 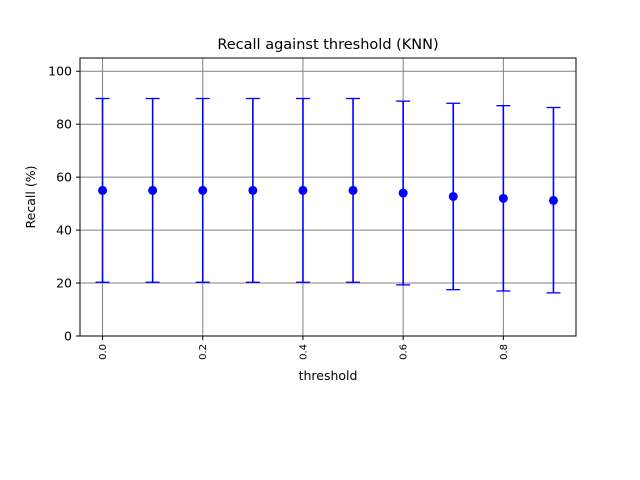 What do you see at coordinates (68, 336) in the screenshot?
I see `y-tick-label: 0` at bounding box center [68, 336].